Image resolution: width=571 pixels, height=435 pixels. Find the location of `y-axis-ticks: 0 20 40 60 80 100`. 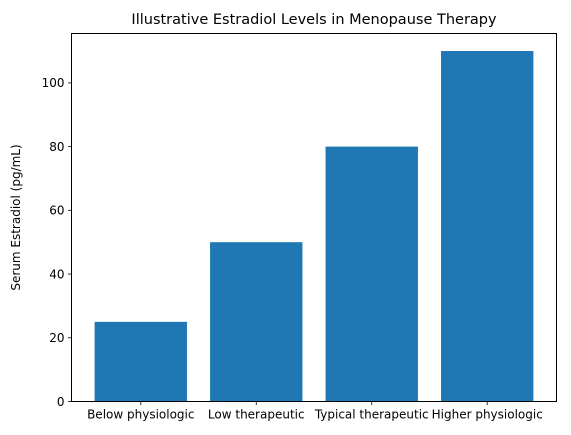

y-axis-ticks: 0 20 40 60 80 100 is located at coordinates (57, 242).